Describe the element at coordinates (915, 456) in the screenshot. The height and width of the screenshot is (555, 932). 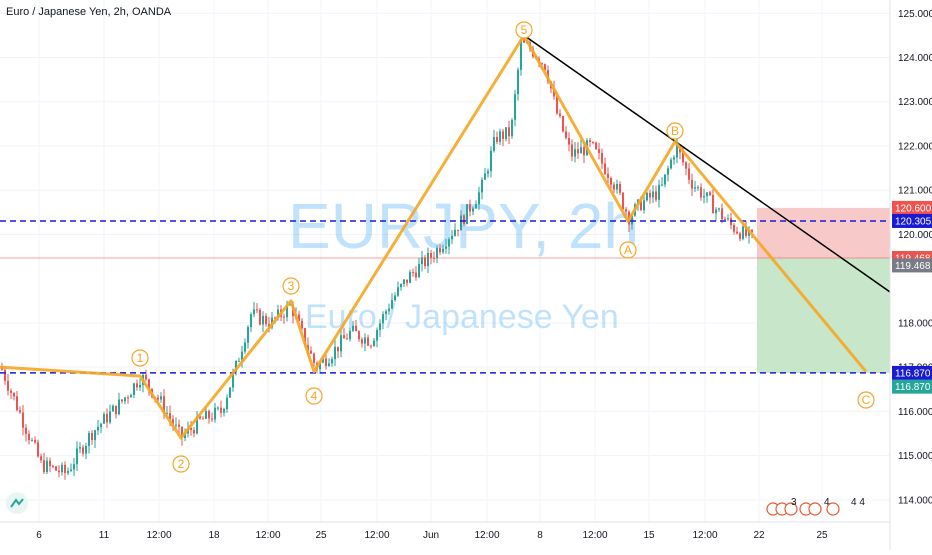
I see `y-tick-label: 115.000` at that location.